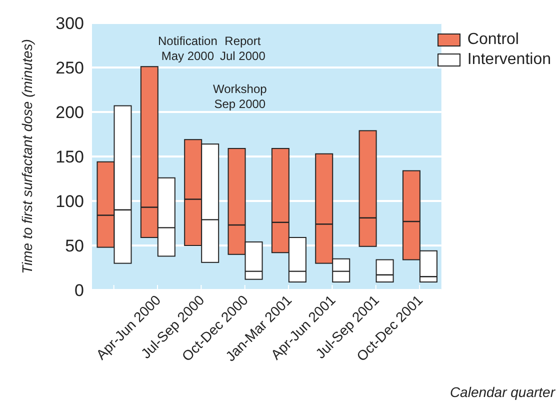 Image resolution: width=559 pixels, height=419 pixels. I want to click on y-tick-label: 200, so click(70, 112).